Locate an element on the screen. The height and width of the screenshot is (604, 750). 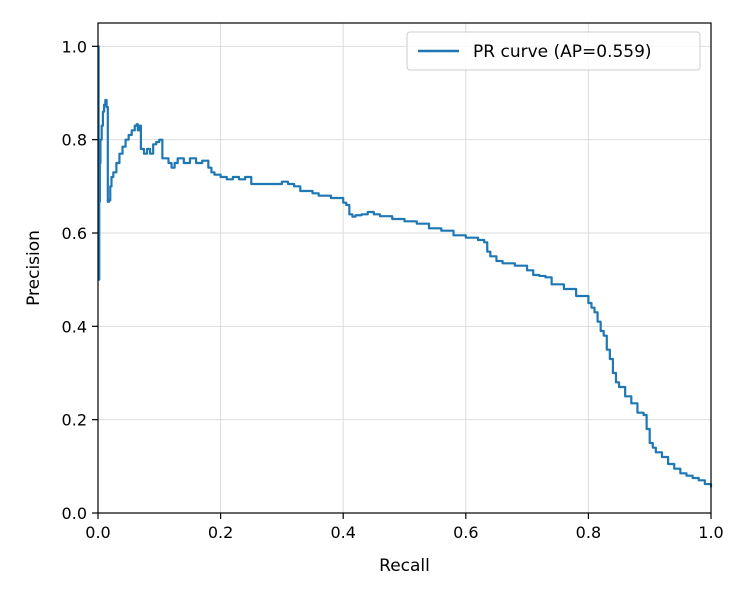
legend-box is located at coordinates (553, 51).